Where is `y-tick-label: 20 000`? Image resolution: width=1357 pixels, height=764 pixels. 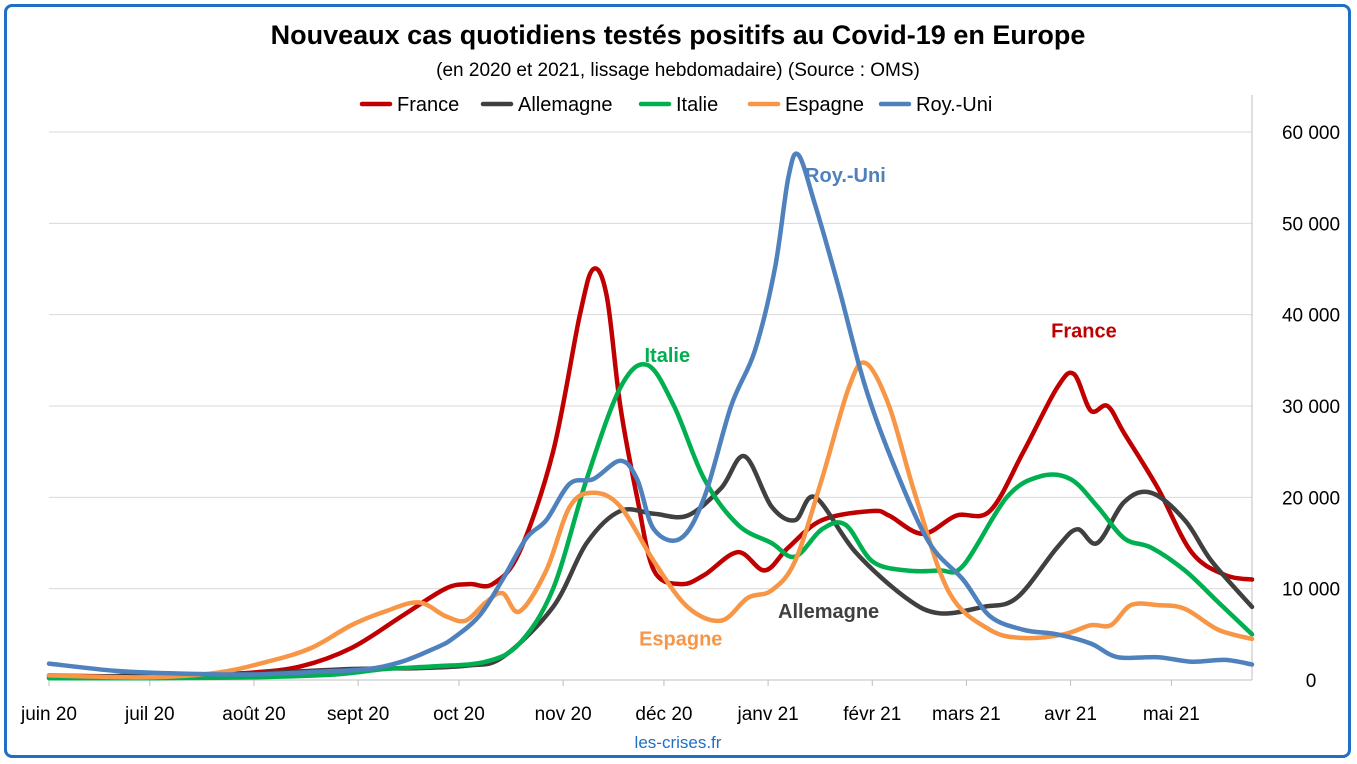
y-tick-label: 20 000 is located at coordinates (1311, 498).